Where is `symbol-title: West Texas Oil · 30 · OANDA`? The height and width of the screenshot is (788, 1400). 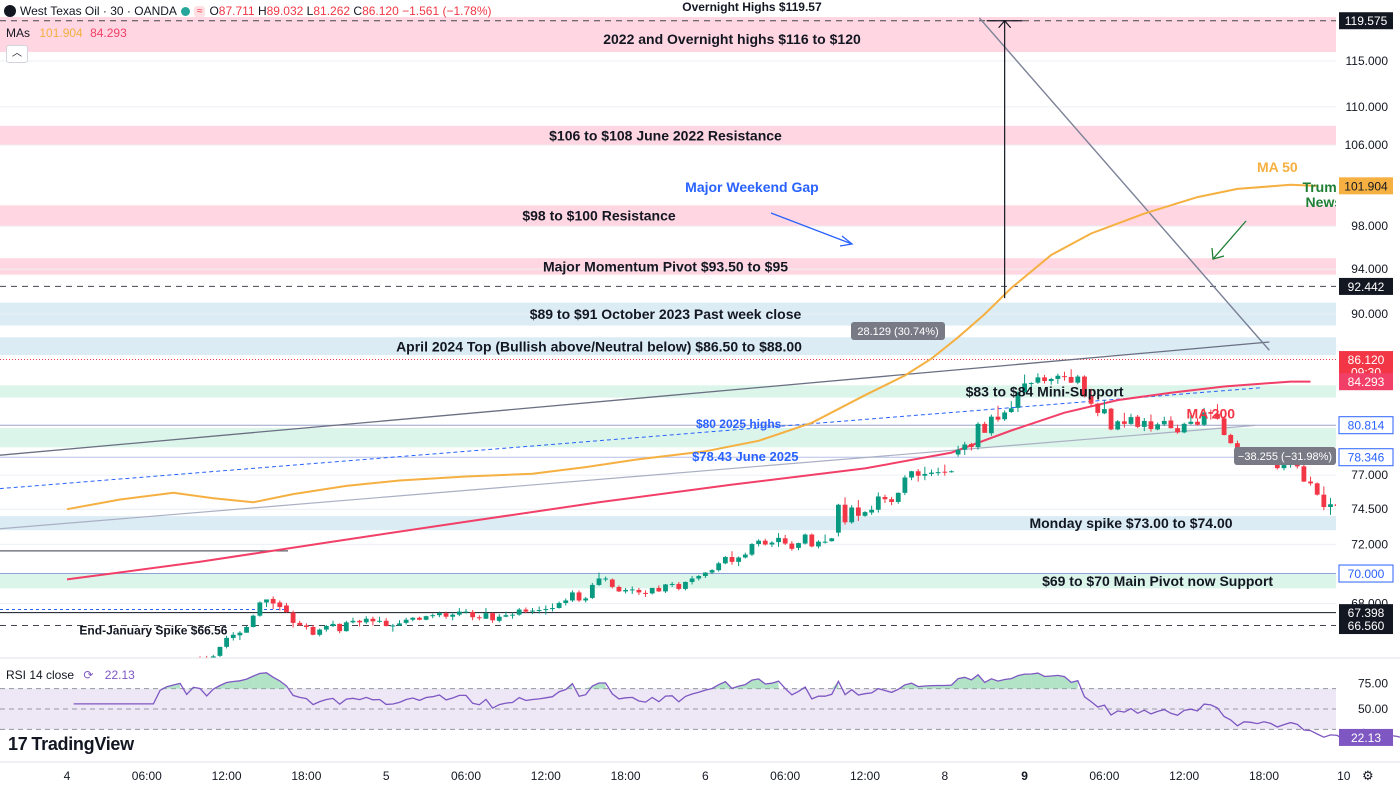 symbol-title: West Texas Oil · 30 · OANDA is located at coordinates (98, 11).